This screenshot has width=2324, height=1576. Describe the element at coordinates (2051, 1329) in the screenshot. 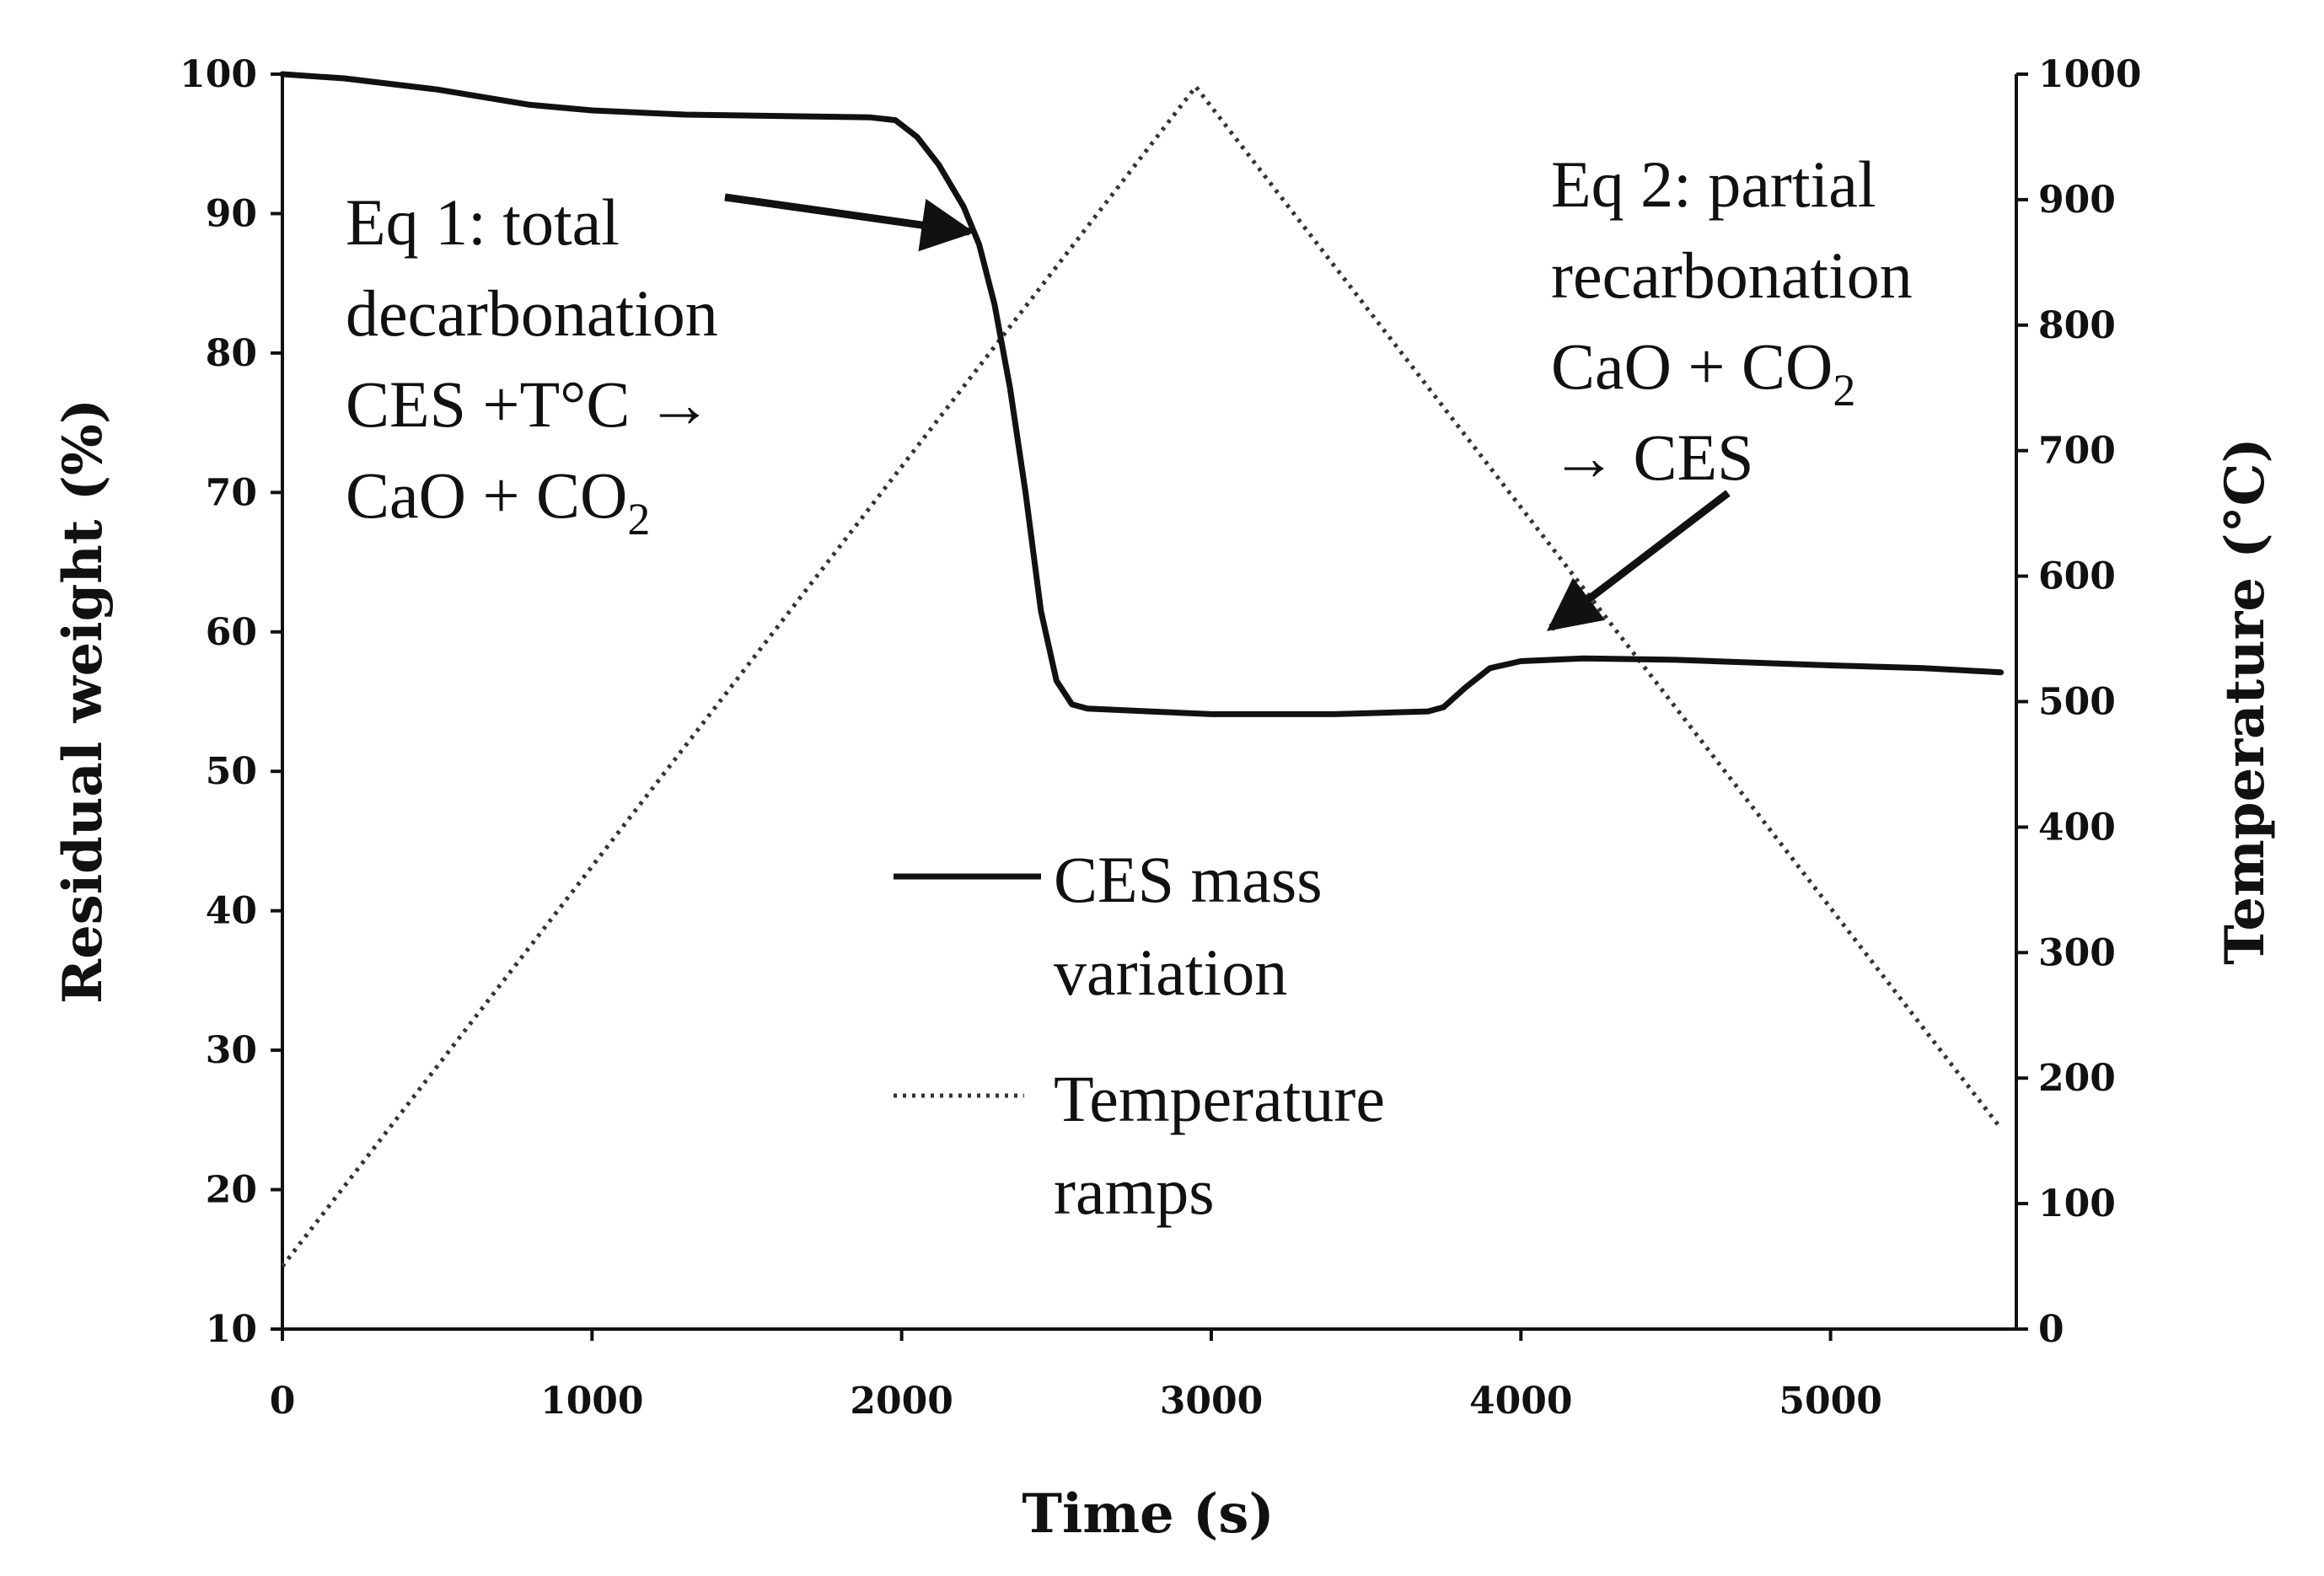

I see `right-tick-label: 0` at that location.